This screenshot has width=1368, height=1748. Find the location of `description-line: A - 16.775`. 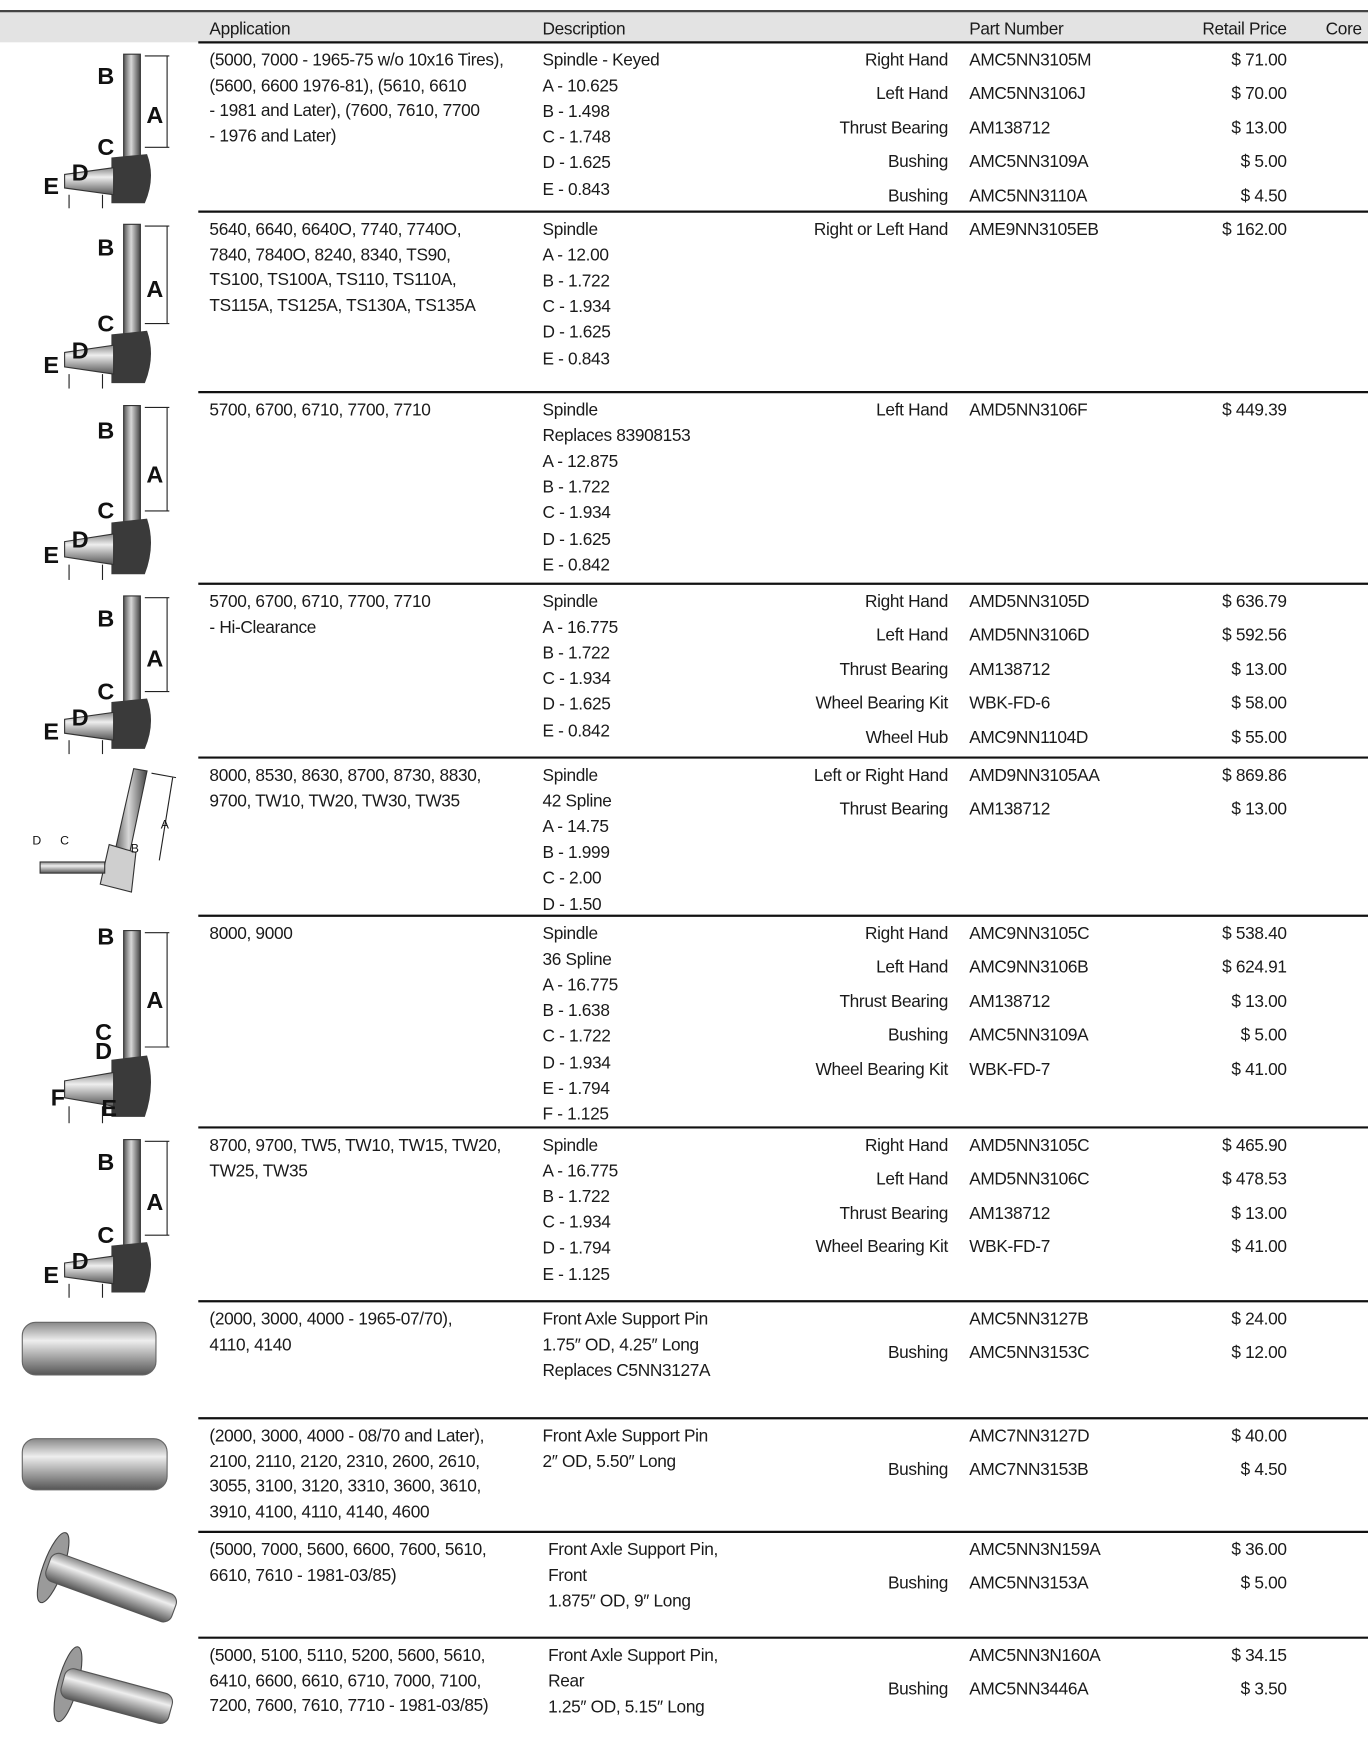

description-line: A - 16.775 is located at coordinates (580, 986).